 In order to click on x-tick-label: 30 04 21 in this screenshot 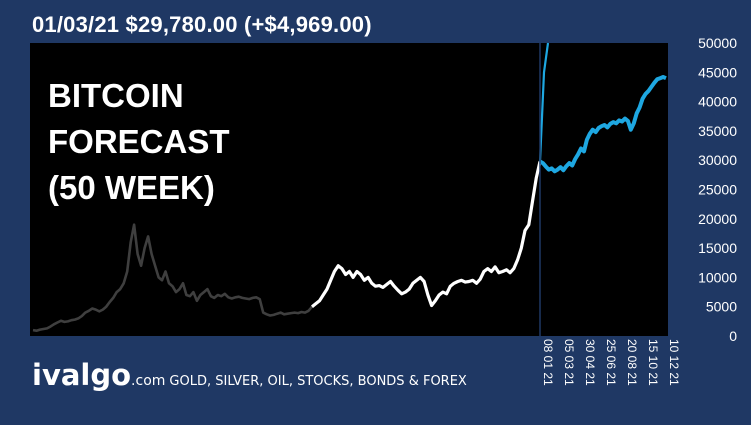, I will do `click(590, 362)`.